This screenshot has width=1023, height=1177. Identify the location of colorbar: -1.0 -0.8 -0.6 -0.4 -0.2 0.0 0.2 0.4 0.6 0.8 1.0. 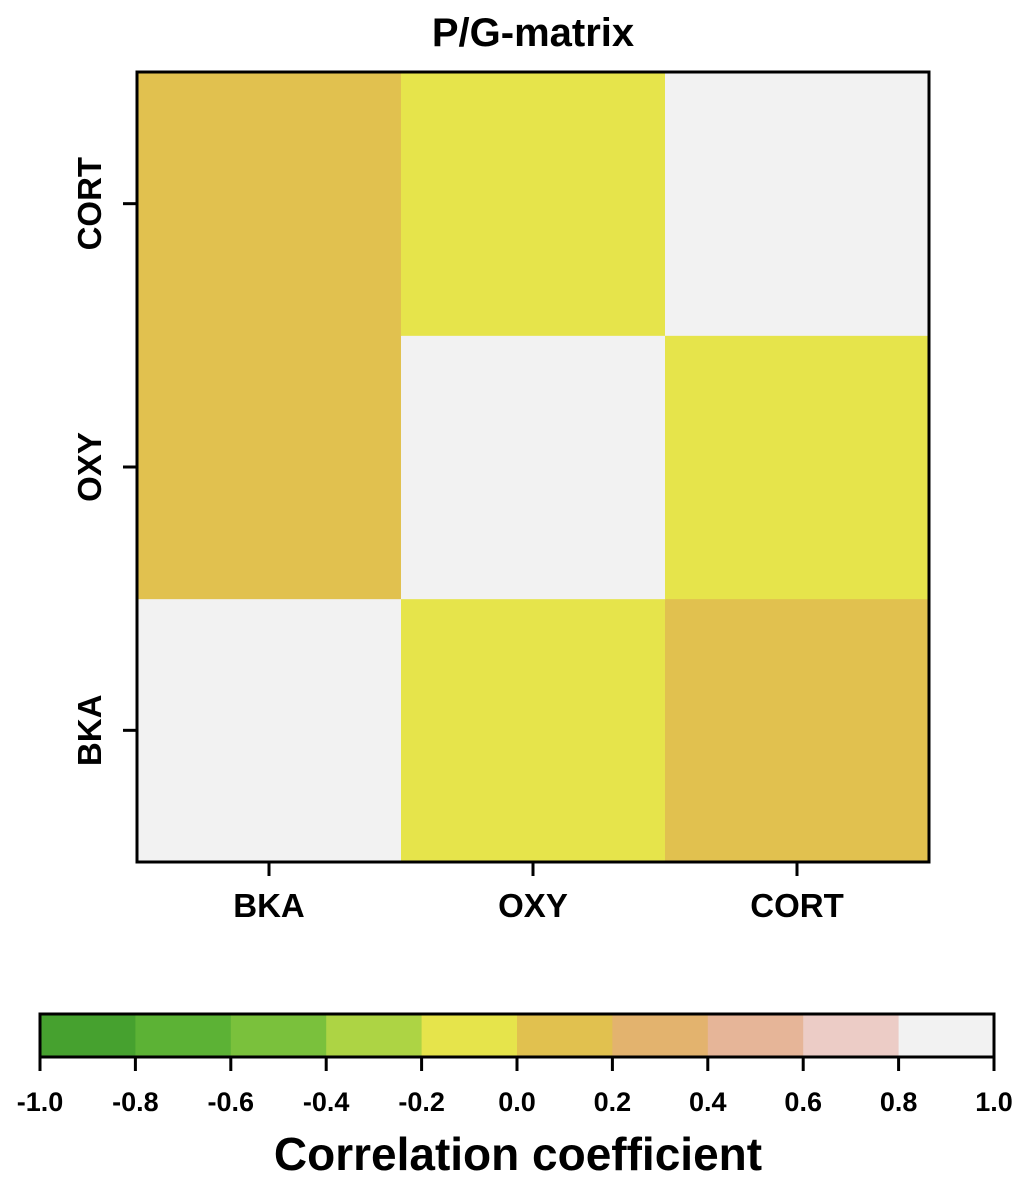
(515, 1064).